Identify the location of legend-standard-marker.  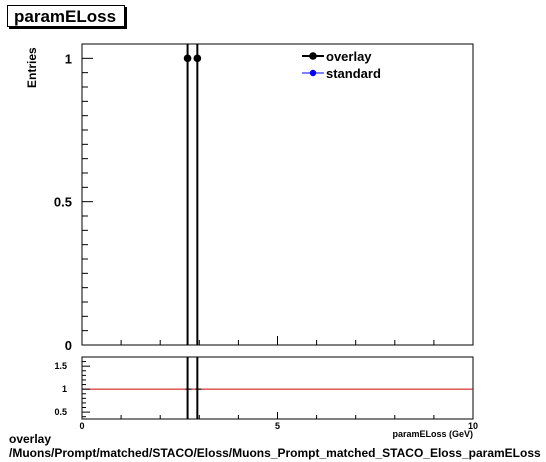
(313, 73).